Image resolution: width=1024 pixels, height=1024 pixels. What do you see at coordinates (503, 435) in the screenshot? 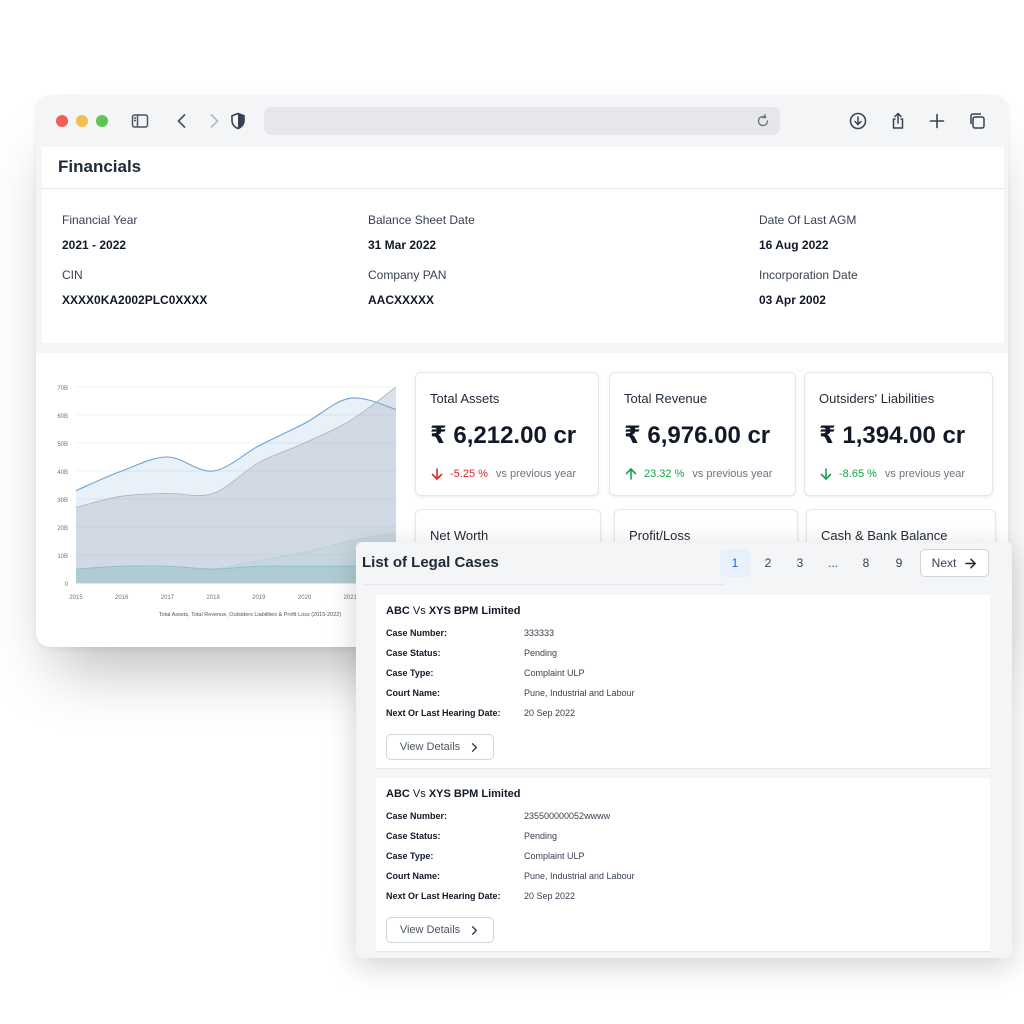
I see `card-value: ₹ 6,212.00 cr` at bounding box center [503, 435].